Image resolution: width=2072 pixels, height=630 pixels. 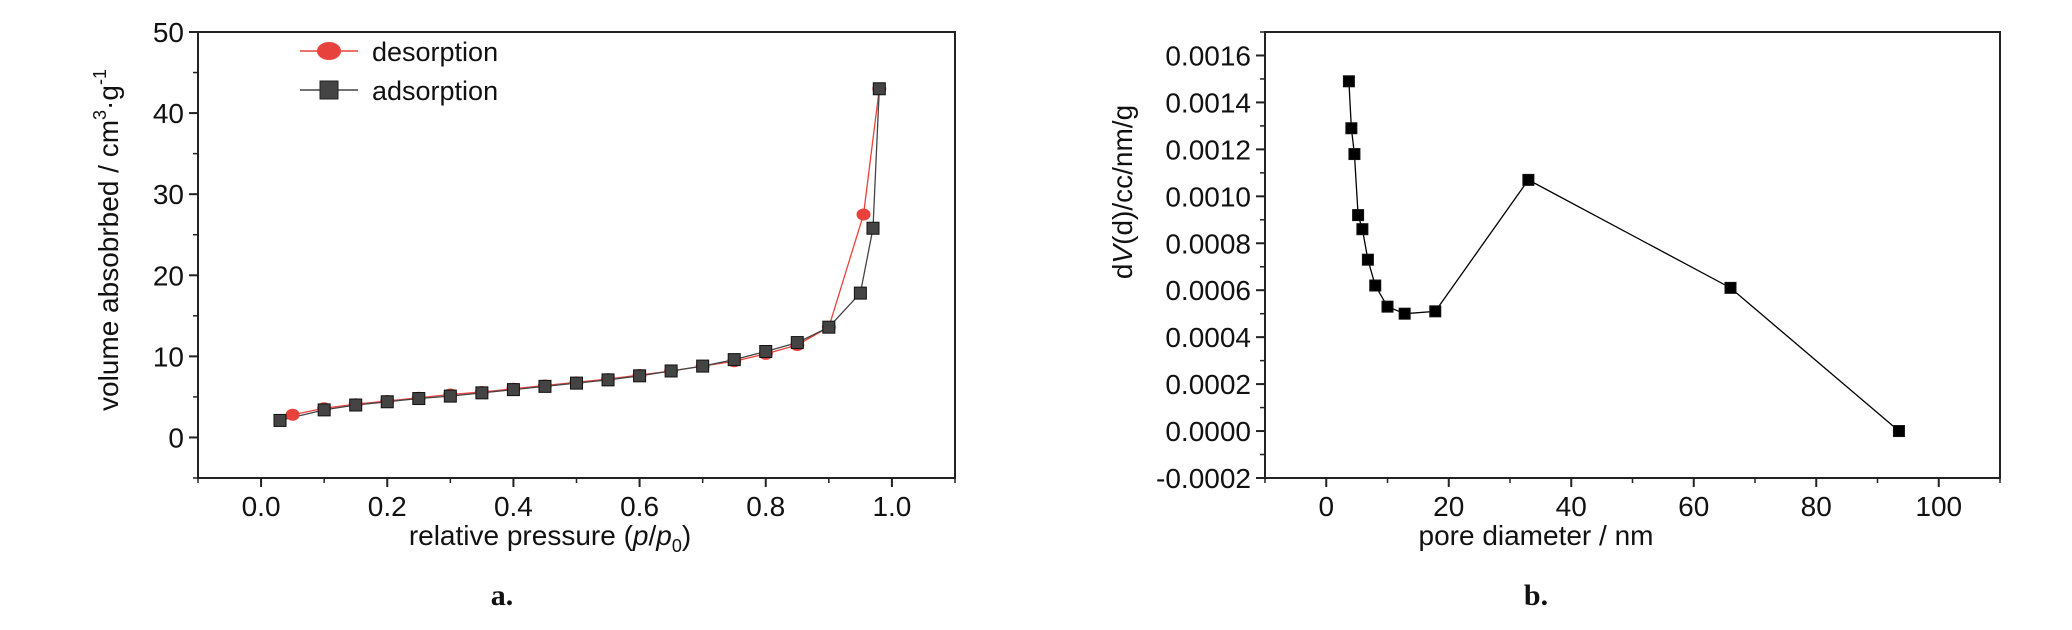 What do you see at coordinates (576, 500) in the screenshot?
I see `chart-a-x-axis: 0.0 0.2 0.4 0.6 0.8 1.0` at bounding box center [576, 500].